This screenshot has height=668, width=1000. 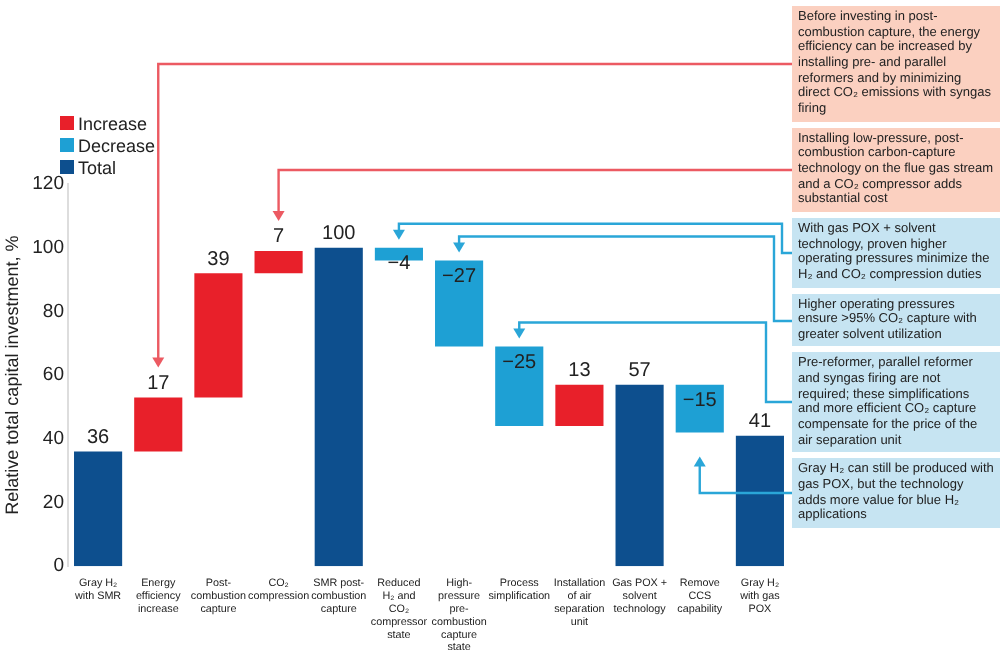 What do you see at coordinates (459, 276) in the screenshot?
I see `data-label: −27` at bounding box center [459, 276].